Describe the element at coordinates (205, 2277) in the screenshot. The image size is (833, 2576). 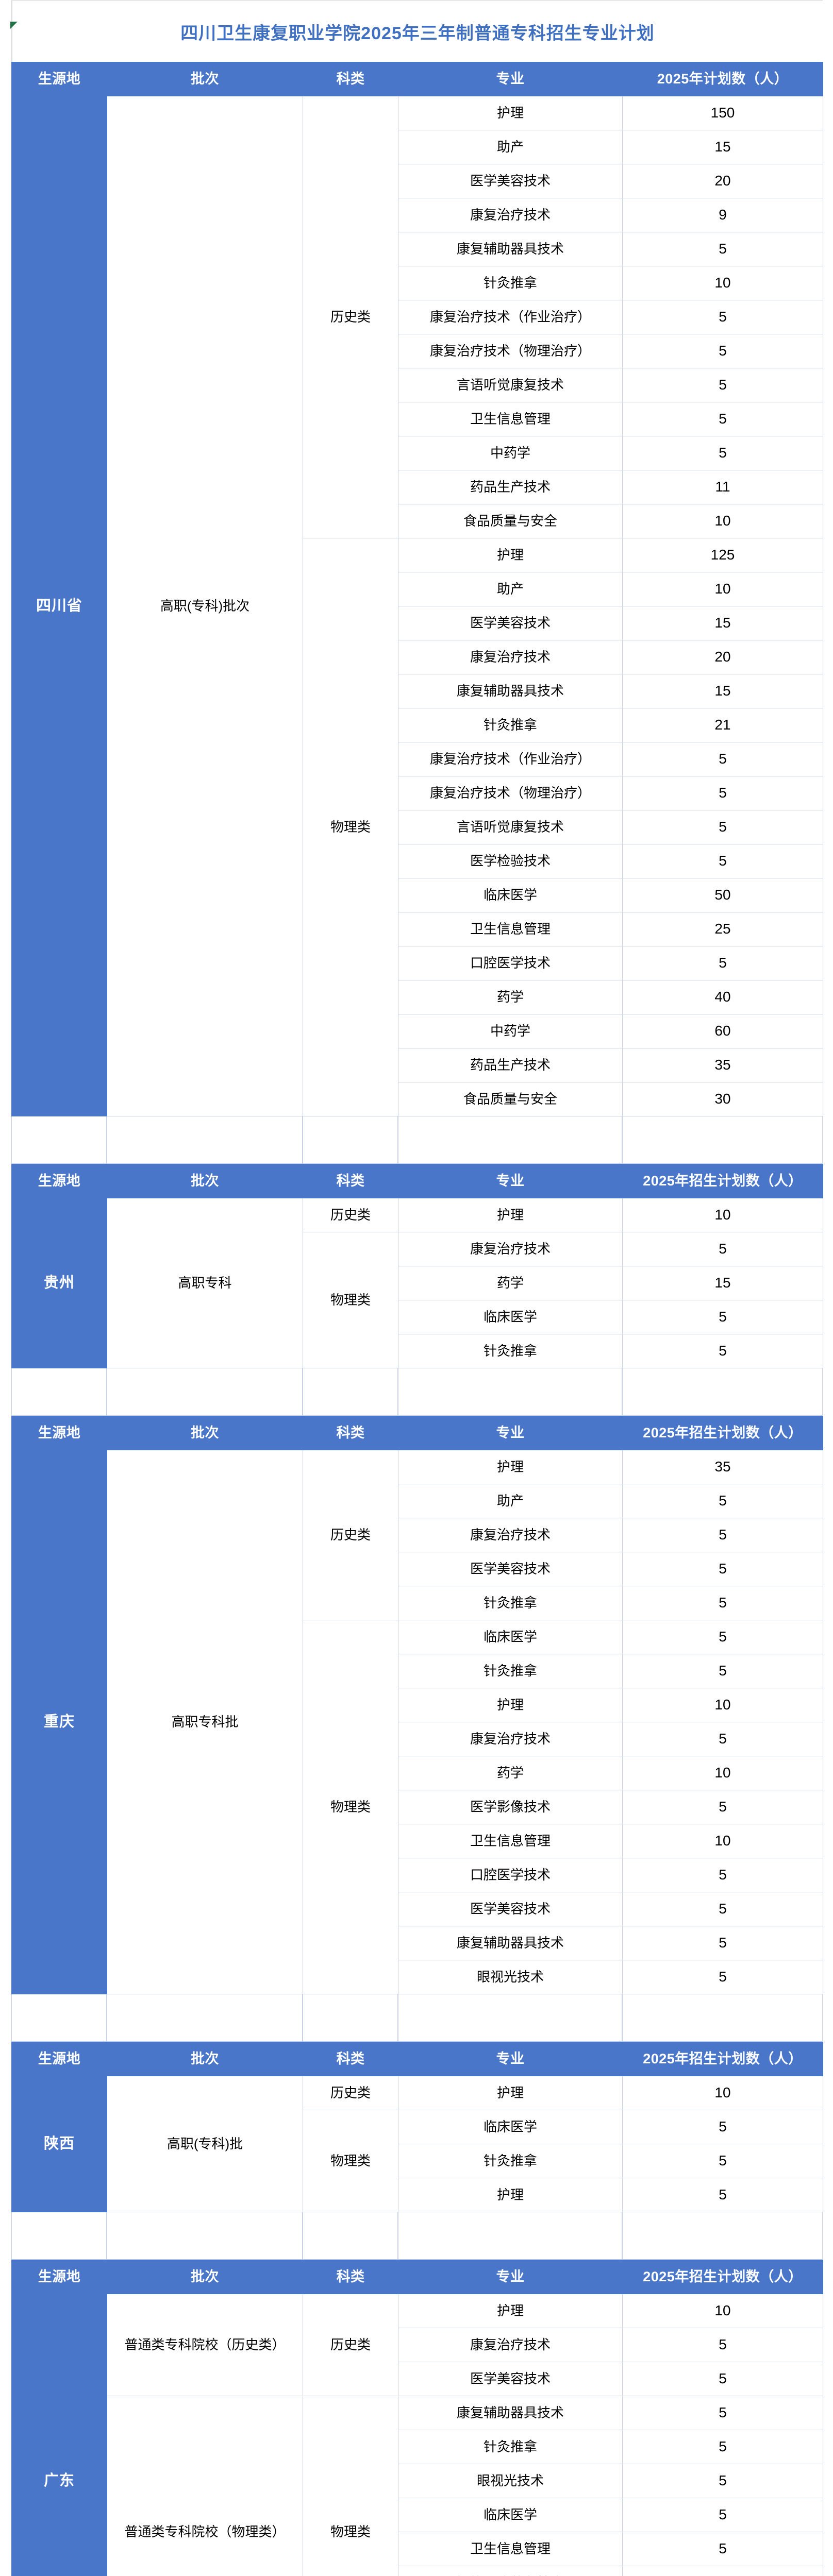
I see `batch-header: 批次` at that location.